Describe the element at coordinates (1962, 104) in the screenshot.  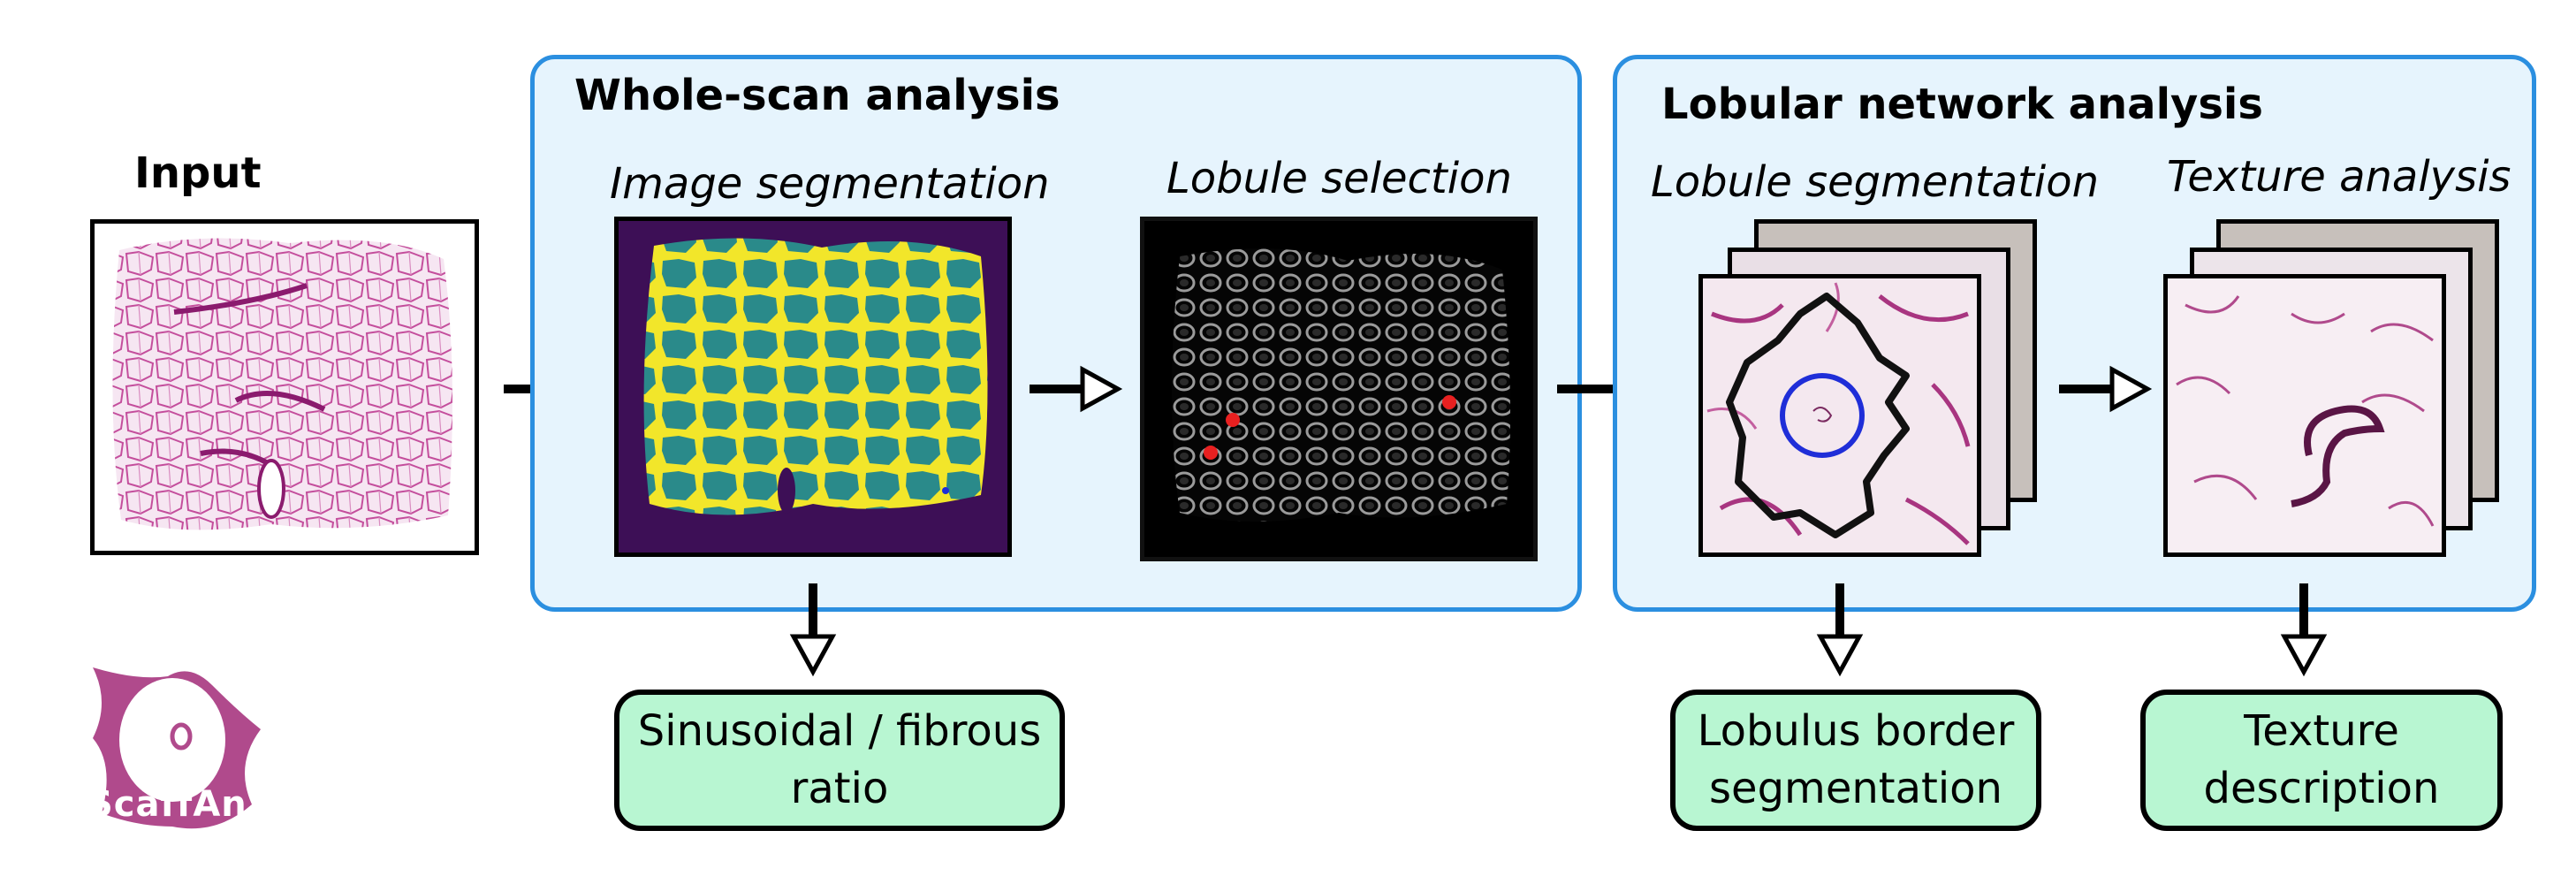
I see `lobular-network-title: Lobular network analysis` at that location.